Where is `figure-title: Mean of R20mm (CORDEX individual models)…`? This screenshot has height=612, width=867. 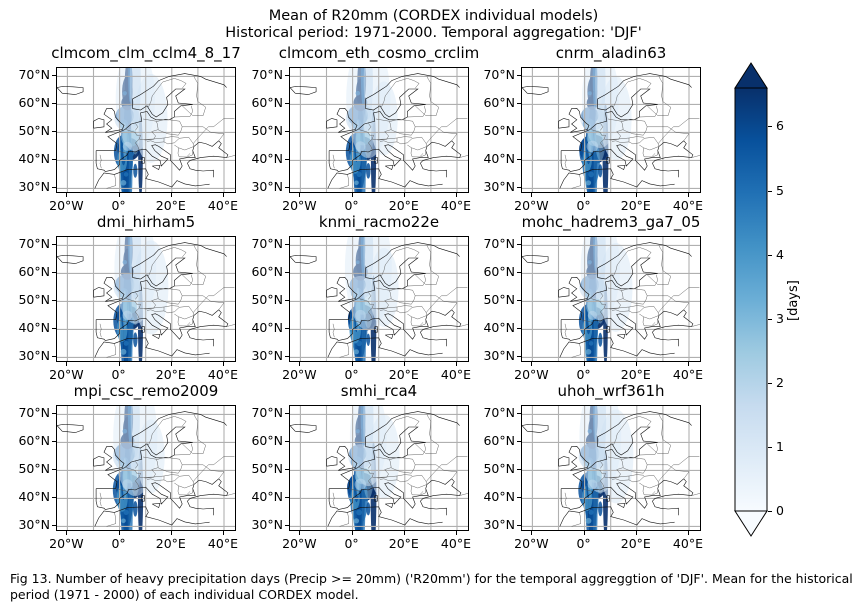
figure-title: Mean of R20mm (CORDEX individual models)… is located at coordinates (433, 25).